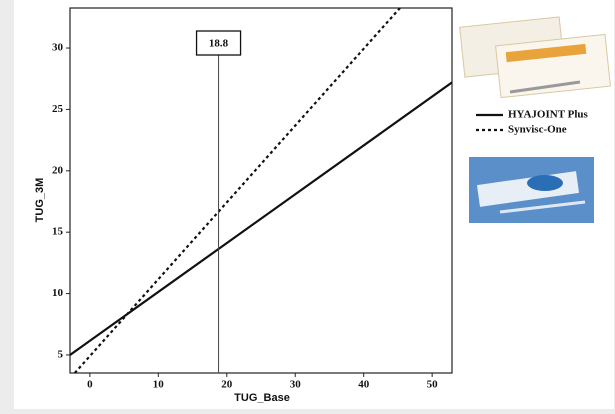 The height and width of the screenshot is (414, 615). I want to click on x-tick-label: 50, so click(433, 385).